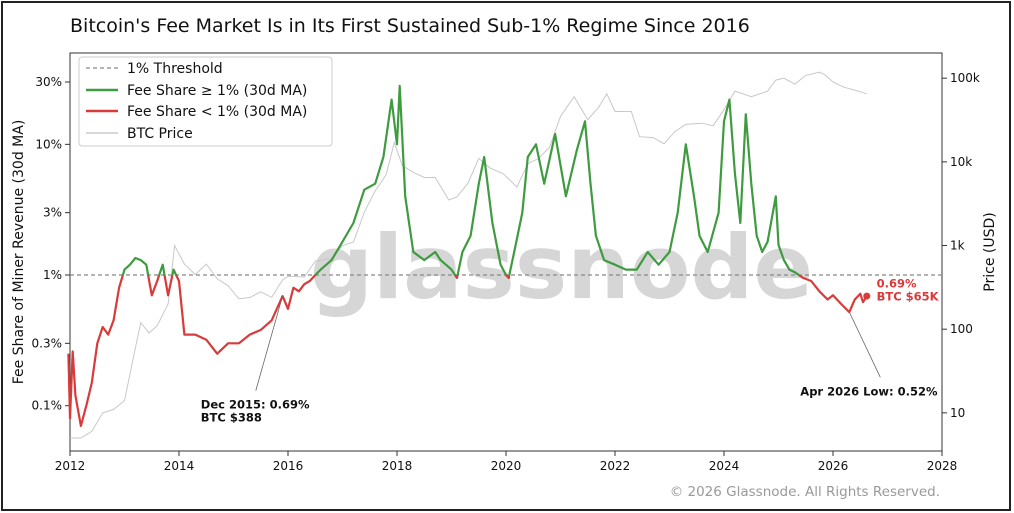 Image resolution: width=1014 pixels, height=513 pixels. I want to click on left-y-tick-label: 0.3%, so click(47, 343).